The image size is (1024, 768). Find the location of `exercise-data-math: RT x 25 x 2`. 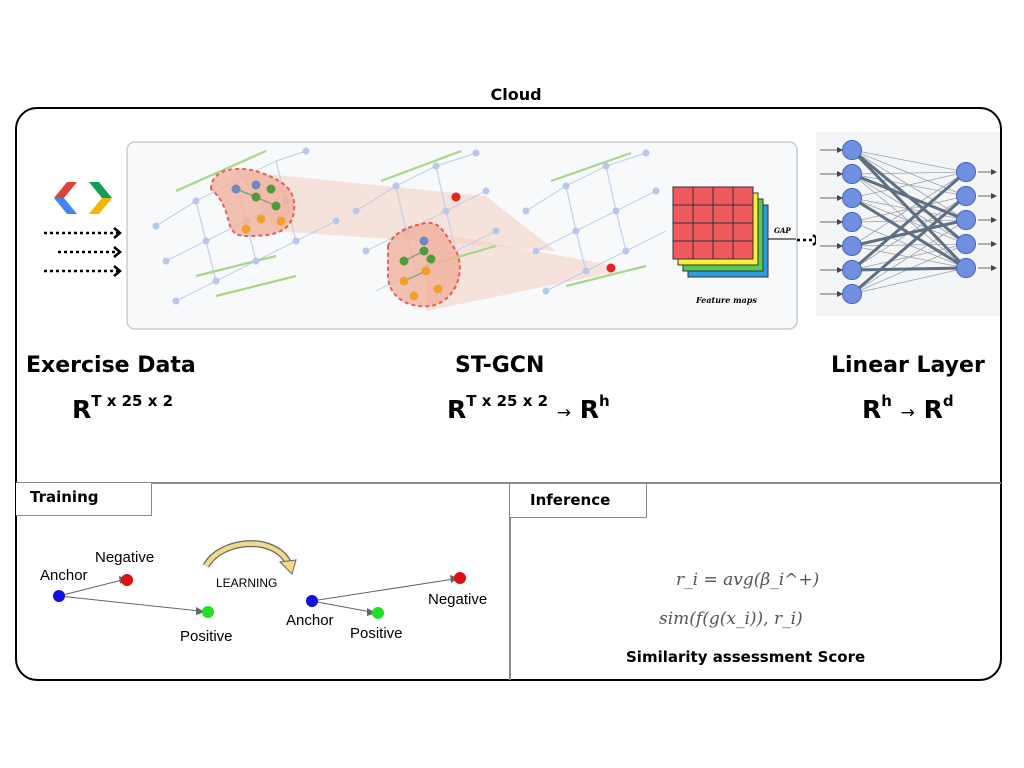

exercise-data-math: RT x 25 x 2 is located at coordinates (123, 407).